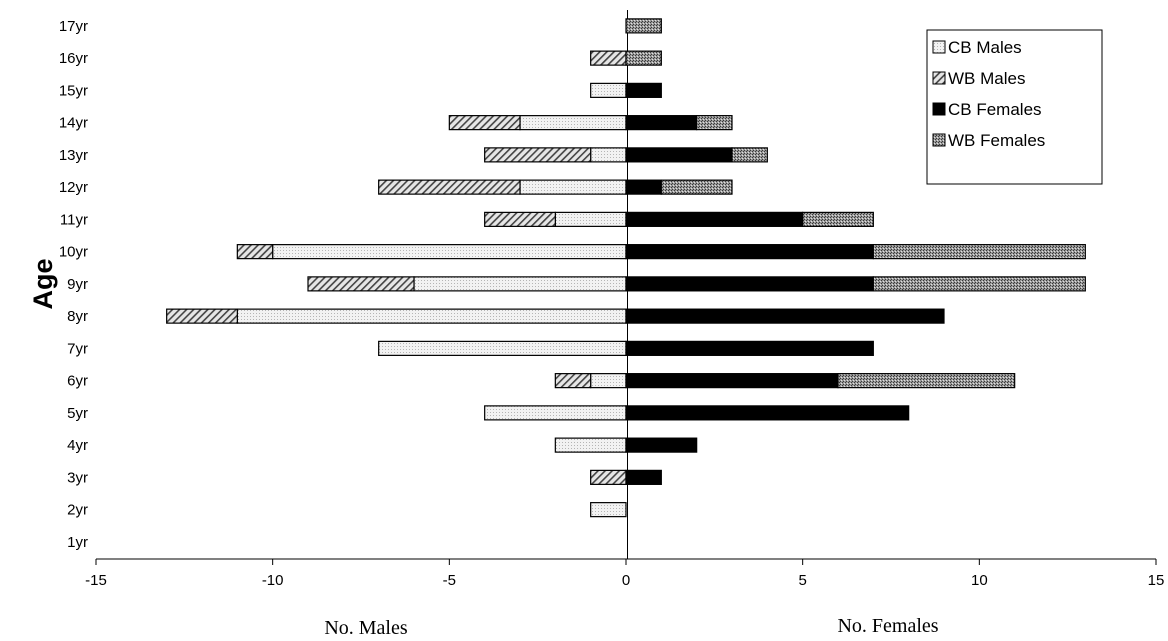 This screenshot has width=1168, height=641. What do you see at coordinates (939, 78) in the screenshot?
I see `legend-swatch-wb-males` at bounding box center [939, 78].